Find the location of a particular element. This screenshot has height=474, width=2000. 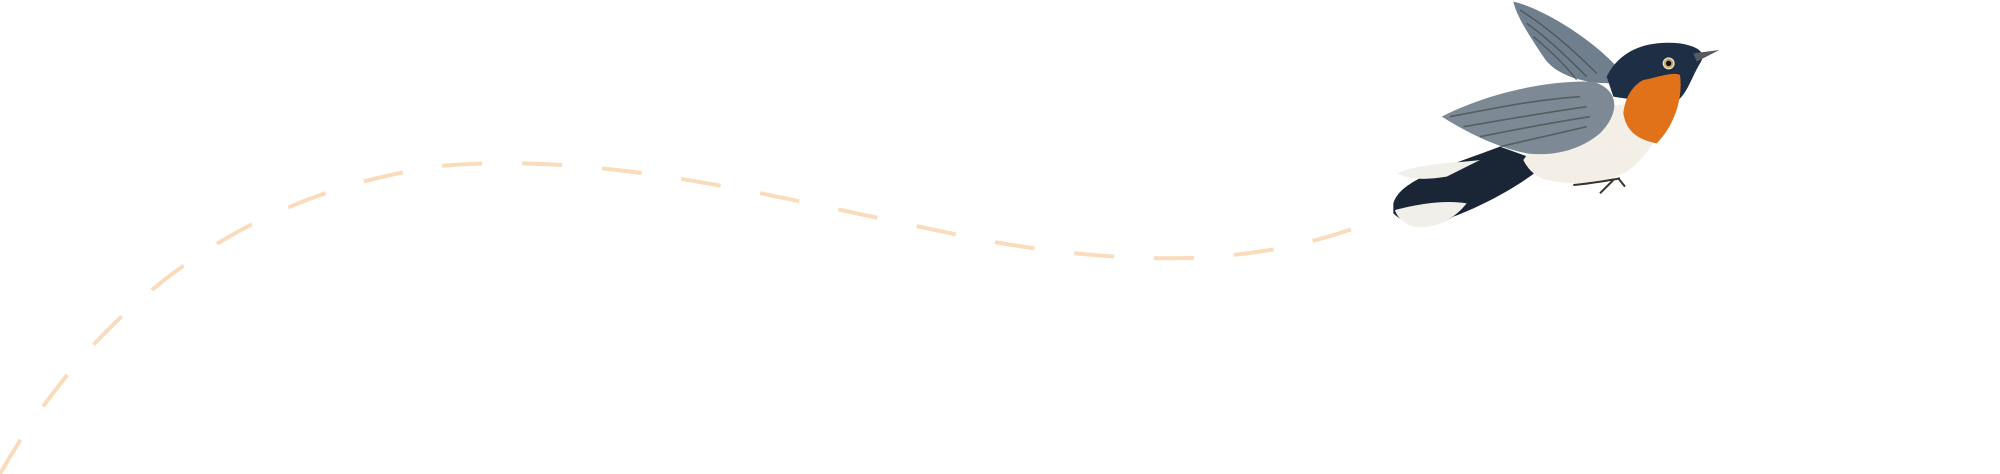

bird-throat is located at coordinates (1652, 108).